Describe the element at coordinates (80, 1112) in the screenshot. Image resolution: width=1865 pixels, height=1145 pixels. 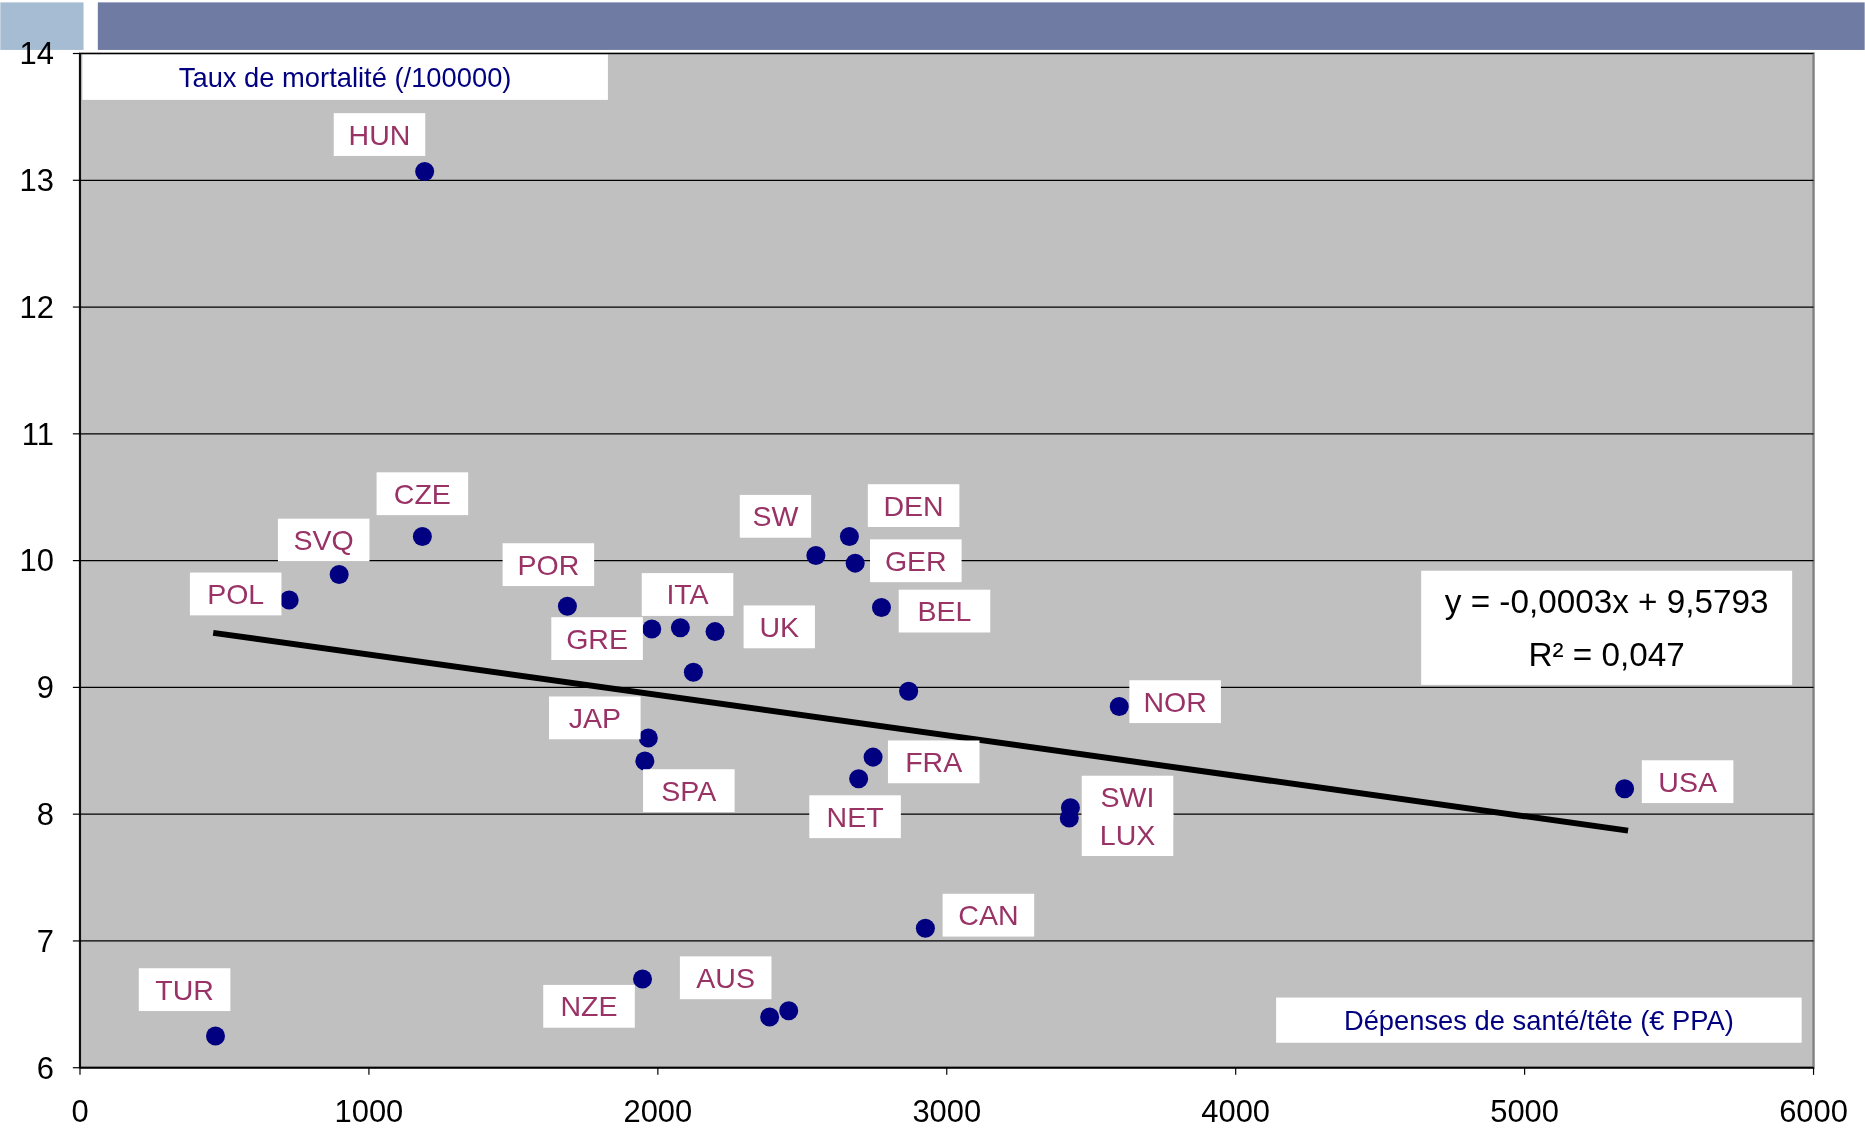
I see `x-tick-label: 0` at that location.